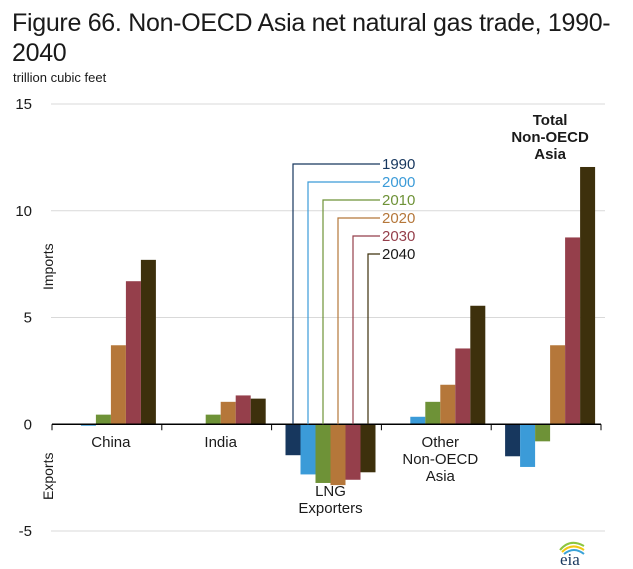  Describe the element at coordinates (441, 442) in the screenshot. I see `category-label: Other` at that location.